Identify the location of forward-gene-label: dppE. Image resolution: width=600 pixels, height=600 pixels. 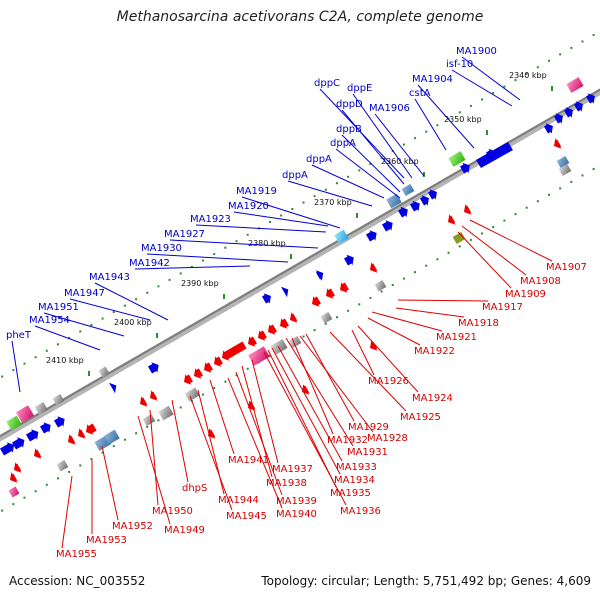
(359, 88).